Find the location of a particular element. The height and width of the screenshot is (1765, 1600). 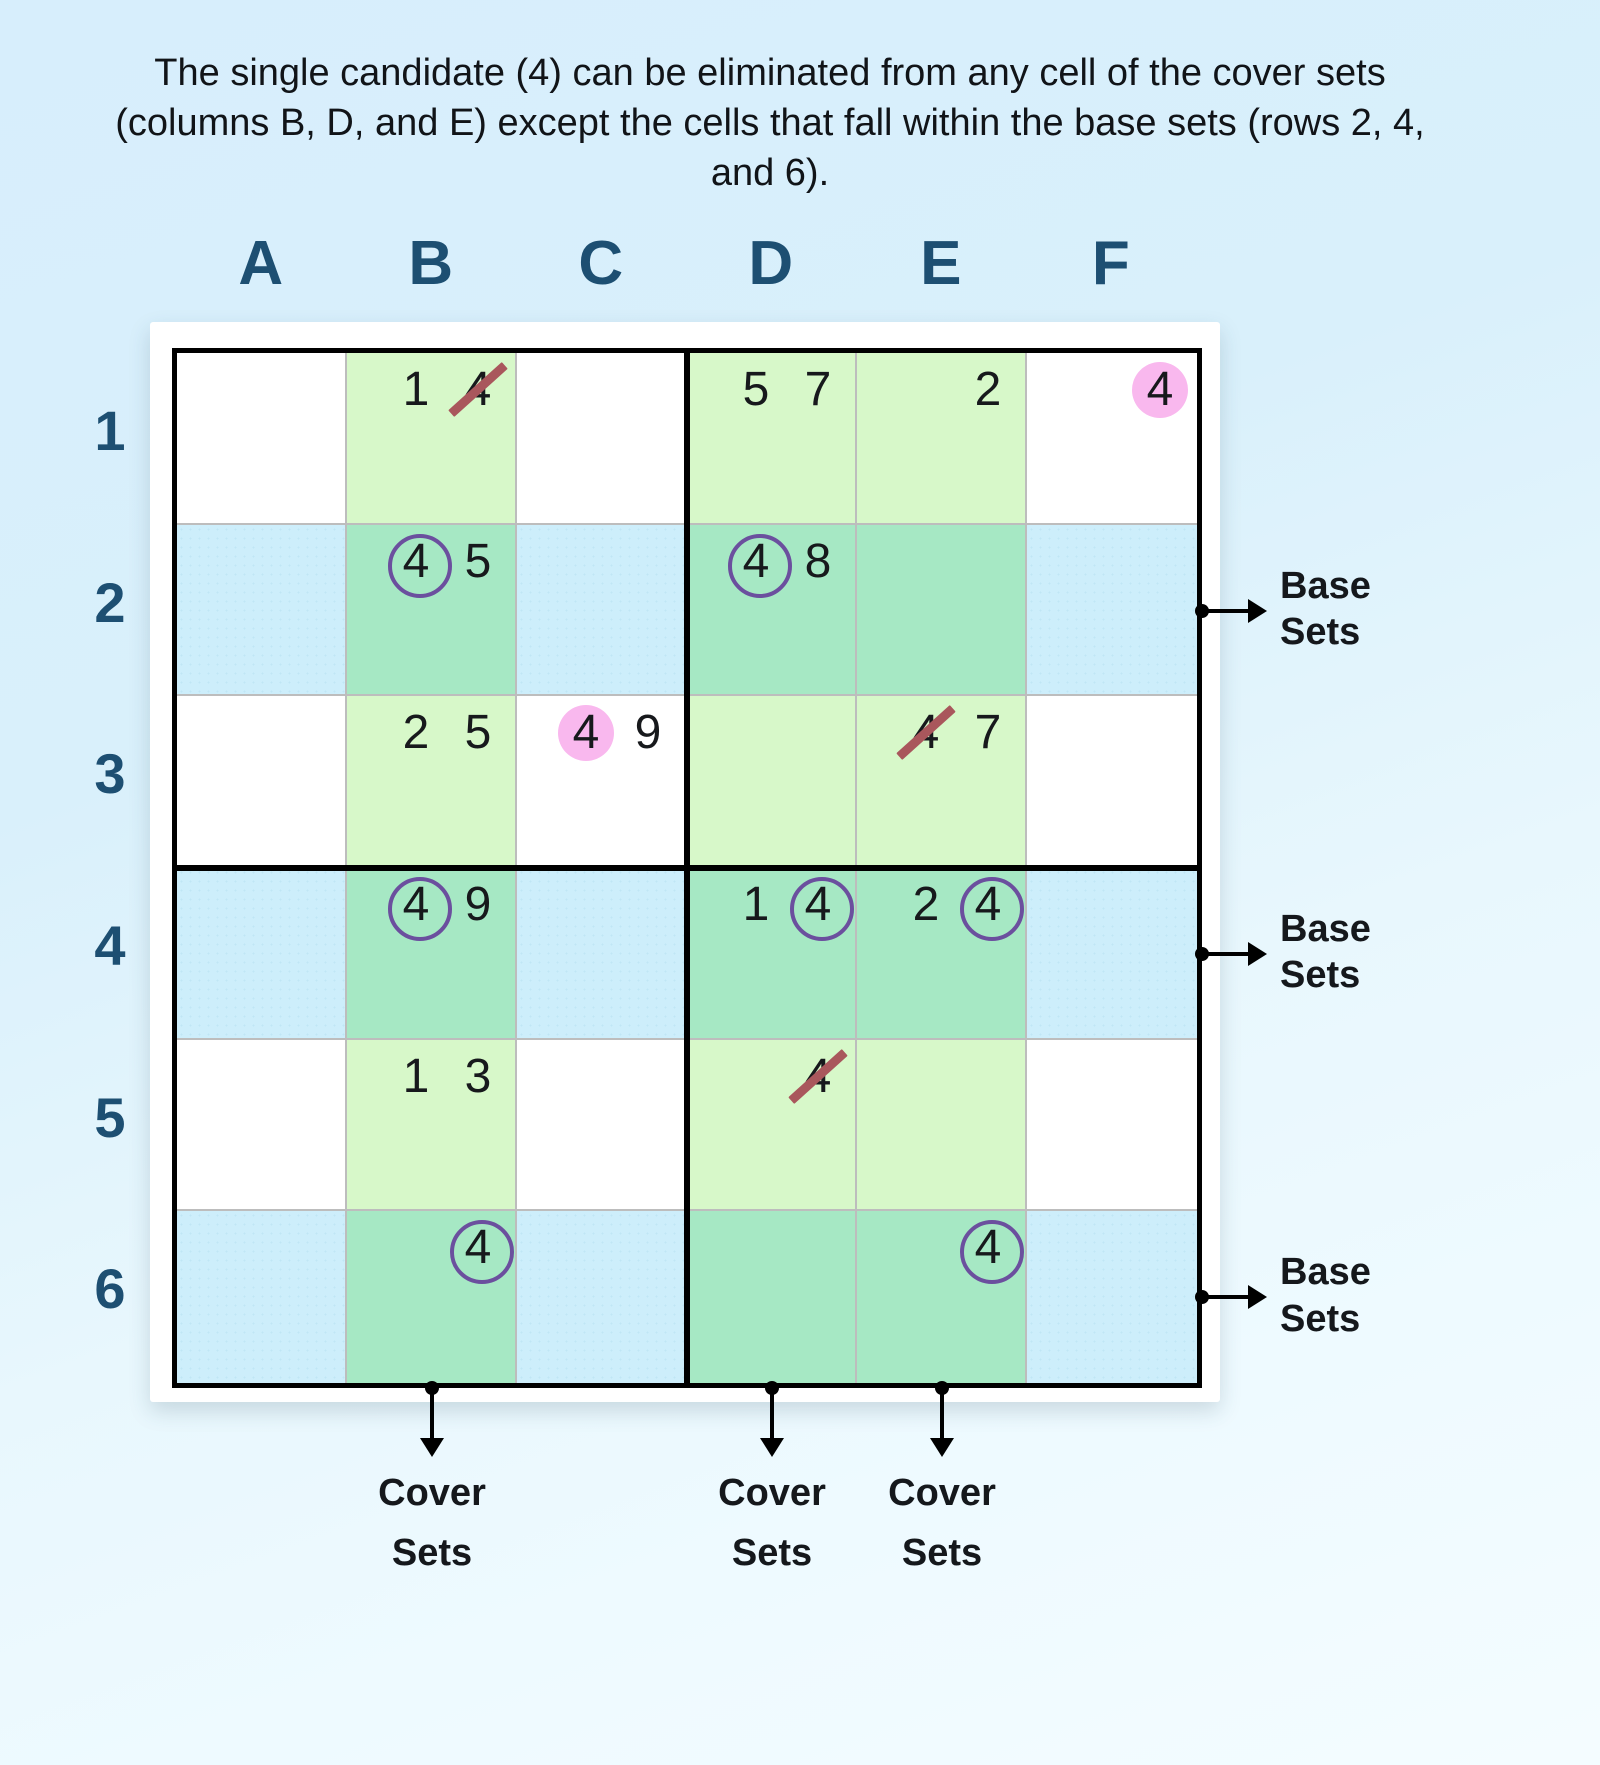

cover-set-arrowhead-col-b is located at coordinates (432, 1447).